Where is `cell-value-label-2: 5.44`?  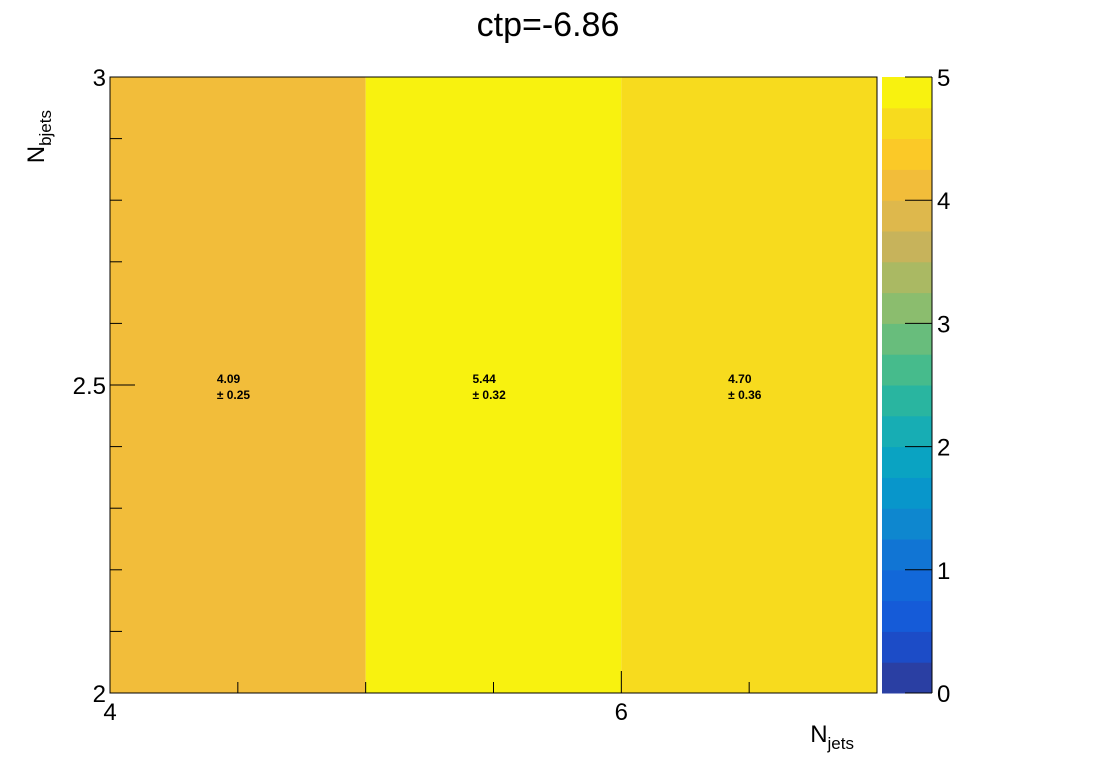 cell-value-label-2: 5.44 is located at coordinates (485, 379).